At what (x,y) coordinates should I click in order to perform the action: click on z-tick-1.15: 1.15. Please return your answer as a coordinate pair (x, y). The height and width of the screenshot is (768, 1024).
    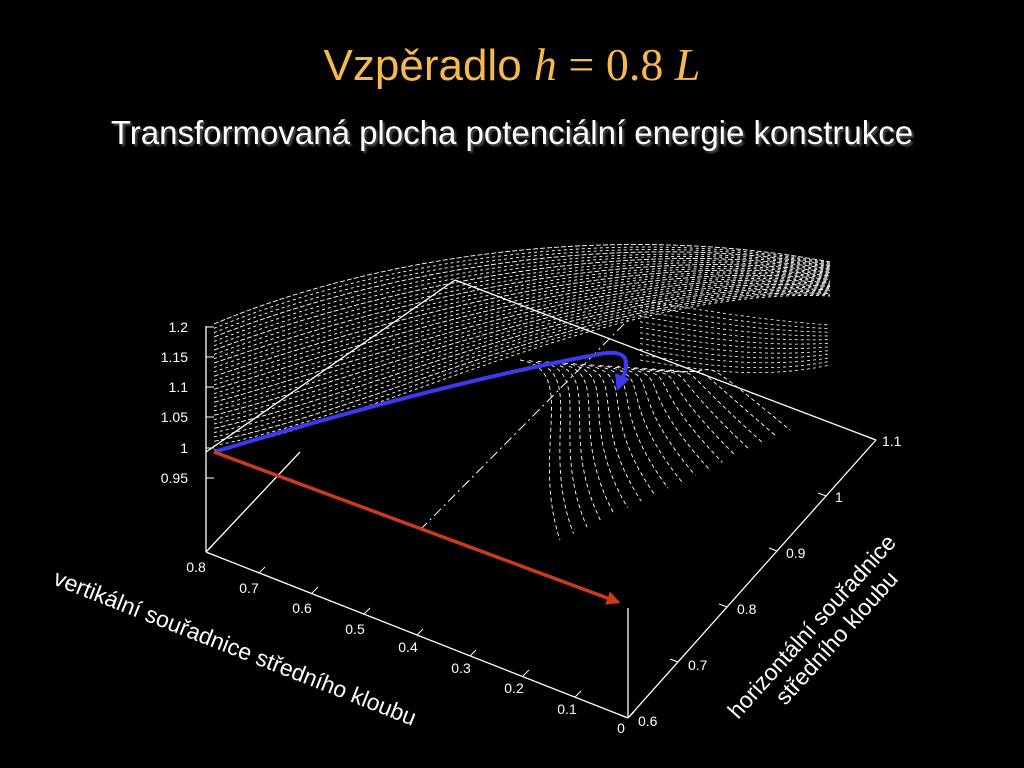
    Looking at the image, I should click on (187, 357).